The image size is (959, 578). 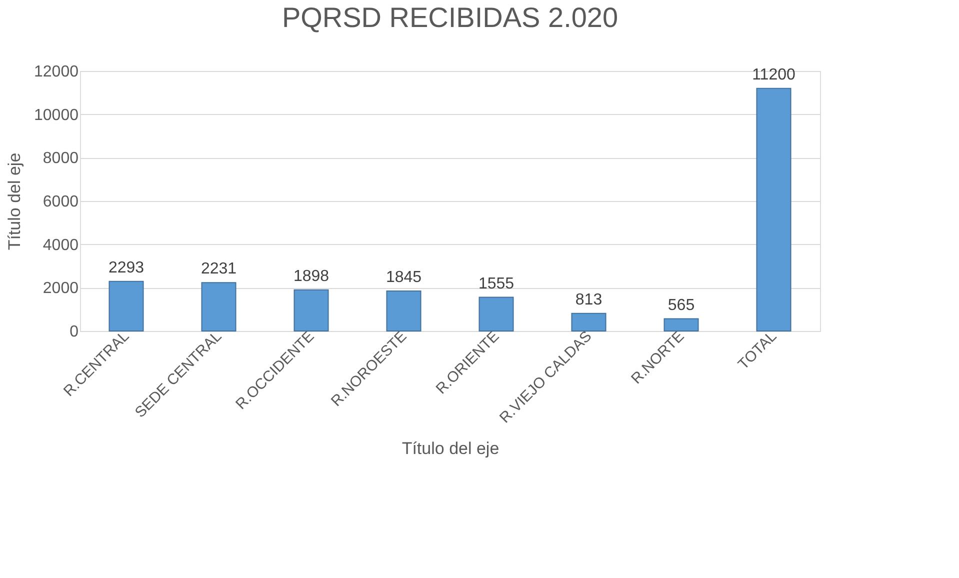 What do you see at coordinates (404, 277) in the screenshot?
I see `data-label: 1845` at bounding box center [404, 277].